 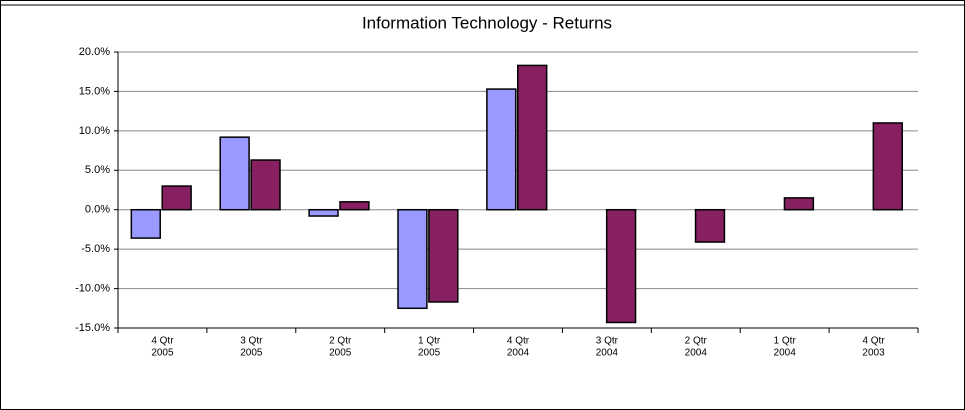 I want to click on y-tick-label: -10.0%, so click(x=92, y=288).